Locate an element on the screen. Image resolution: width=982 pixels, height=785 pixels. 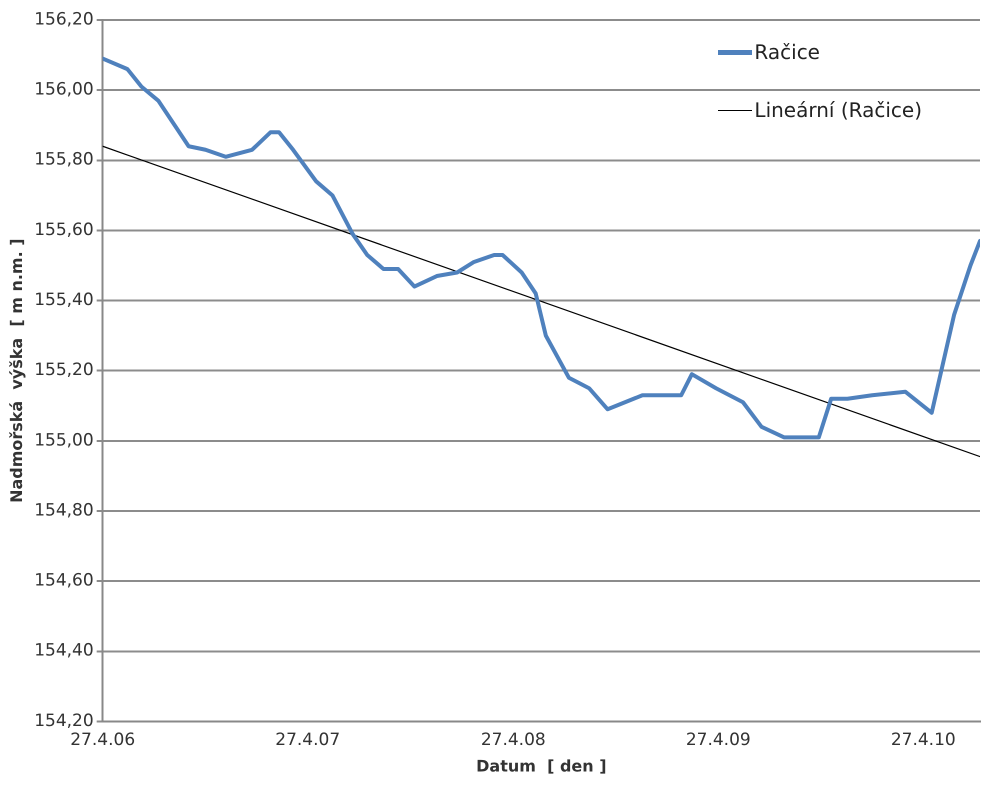
y-tick-label: 155,20 is located at coordinates (64, 370).